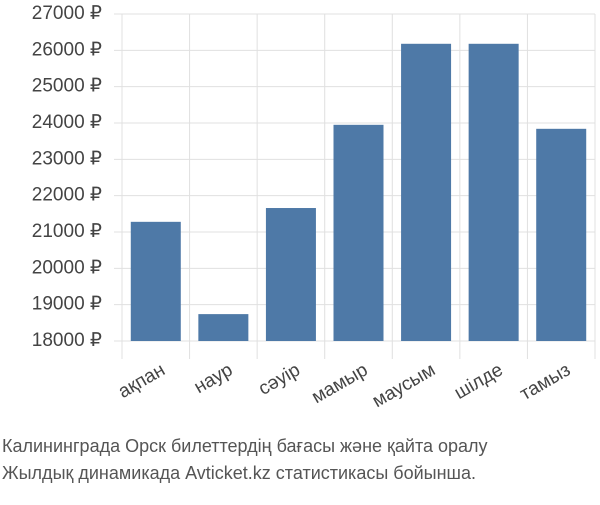  What do you see at coordinates (67, 304) in the screenshot?
I see `y-tick-label: 19000 ₽` at bounding box center [67, 304].